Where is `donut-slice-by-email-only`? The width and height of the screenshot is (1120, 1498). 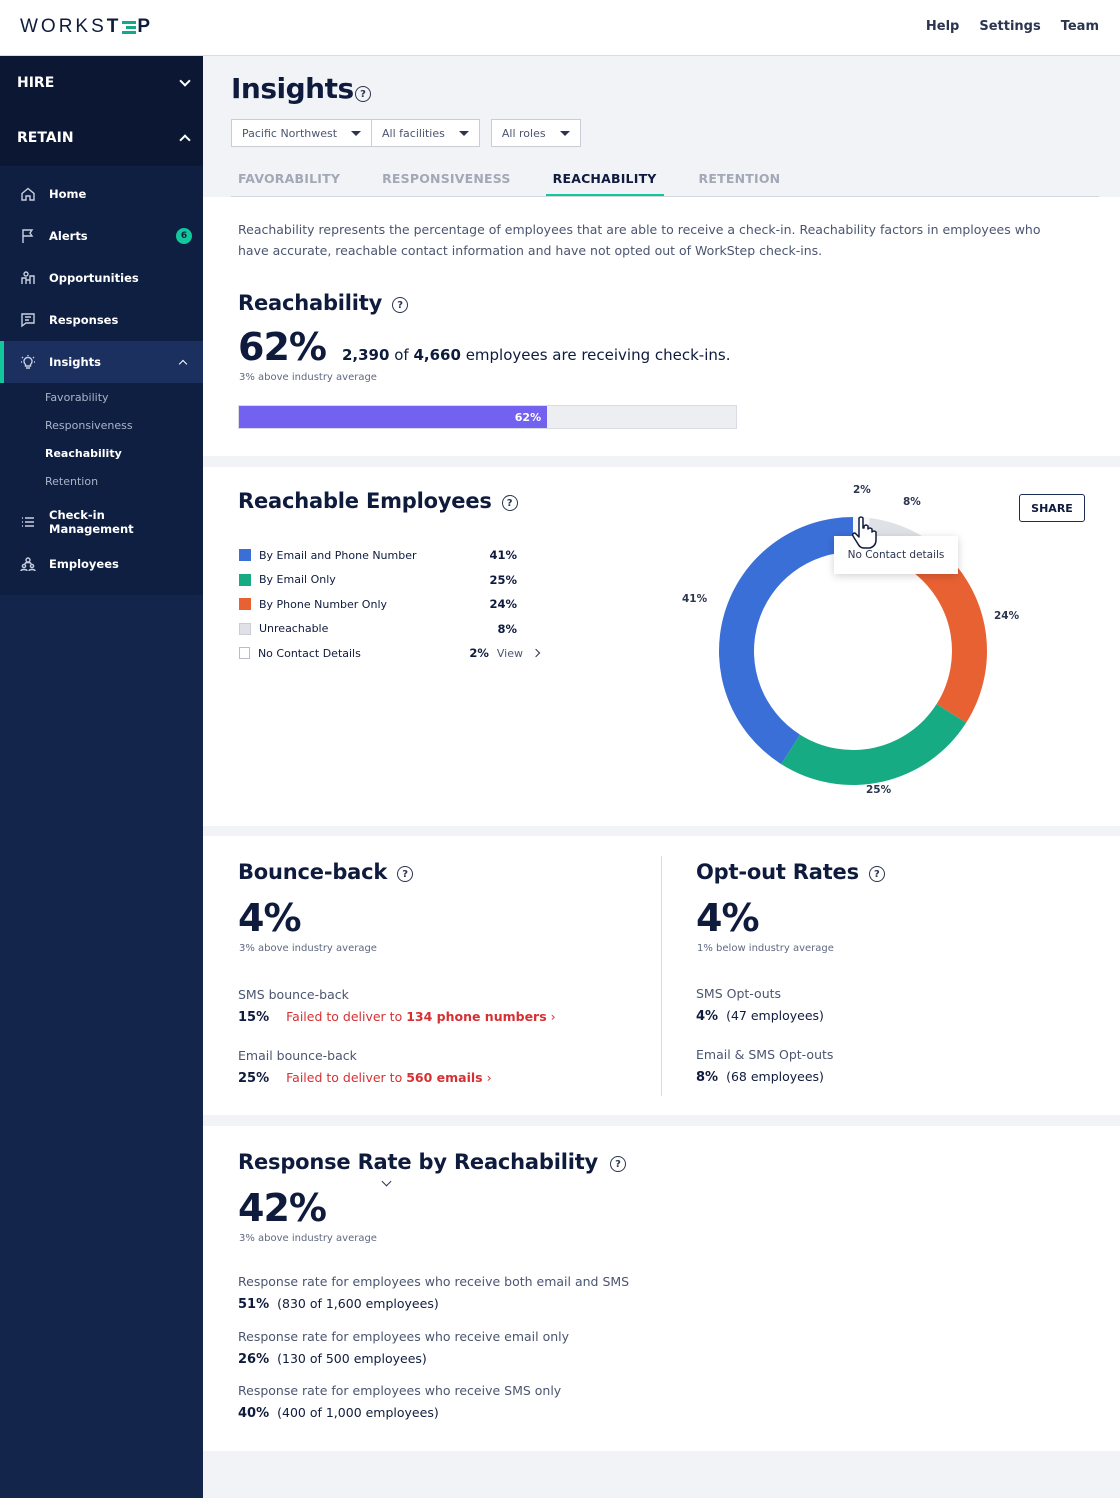
donut-slice-by-email-only is located at coordinates (874, 744).